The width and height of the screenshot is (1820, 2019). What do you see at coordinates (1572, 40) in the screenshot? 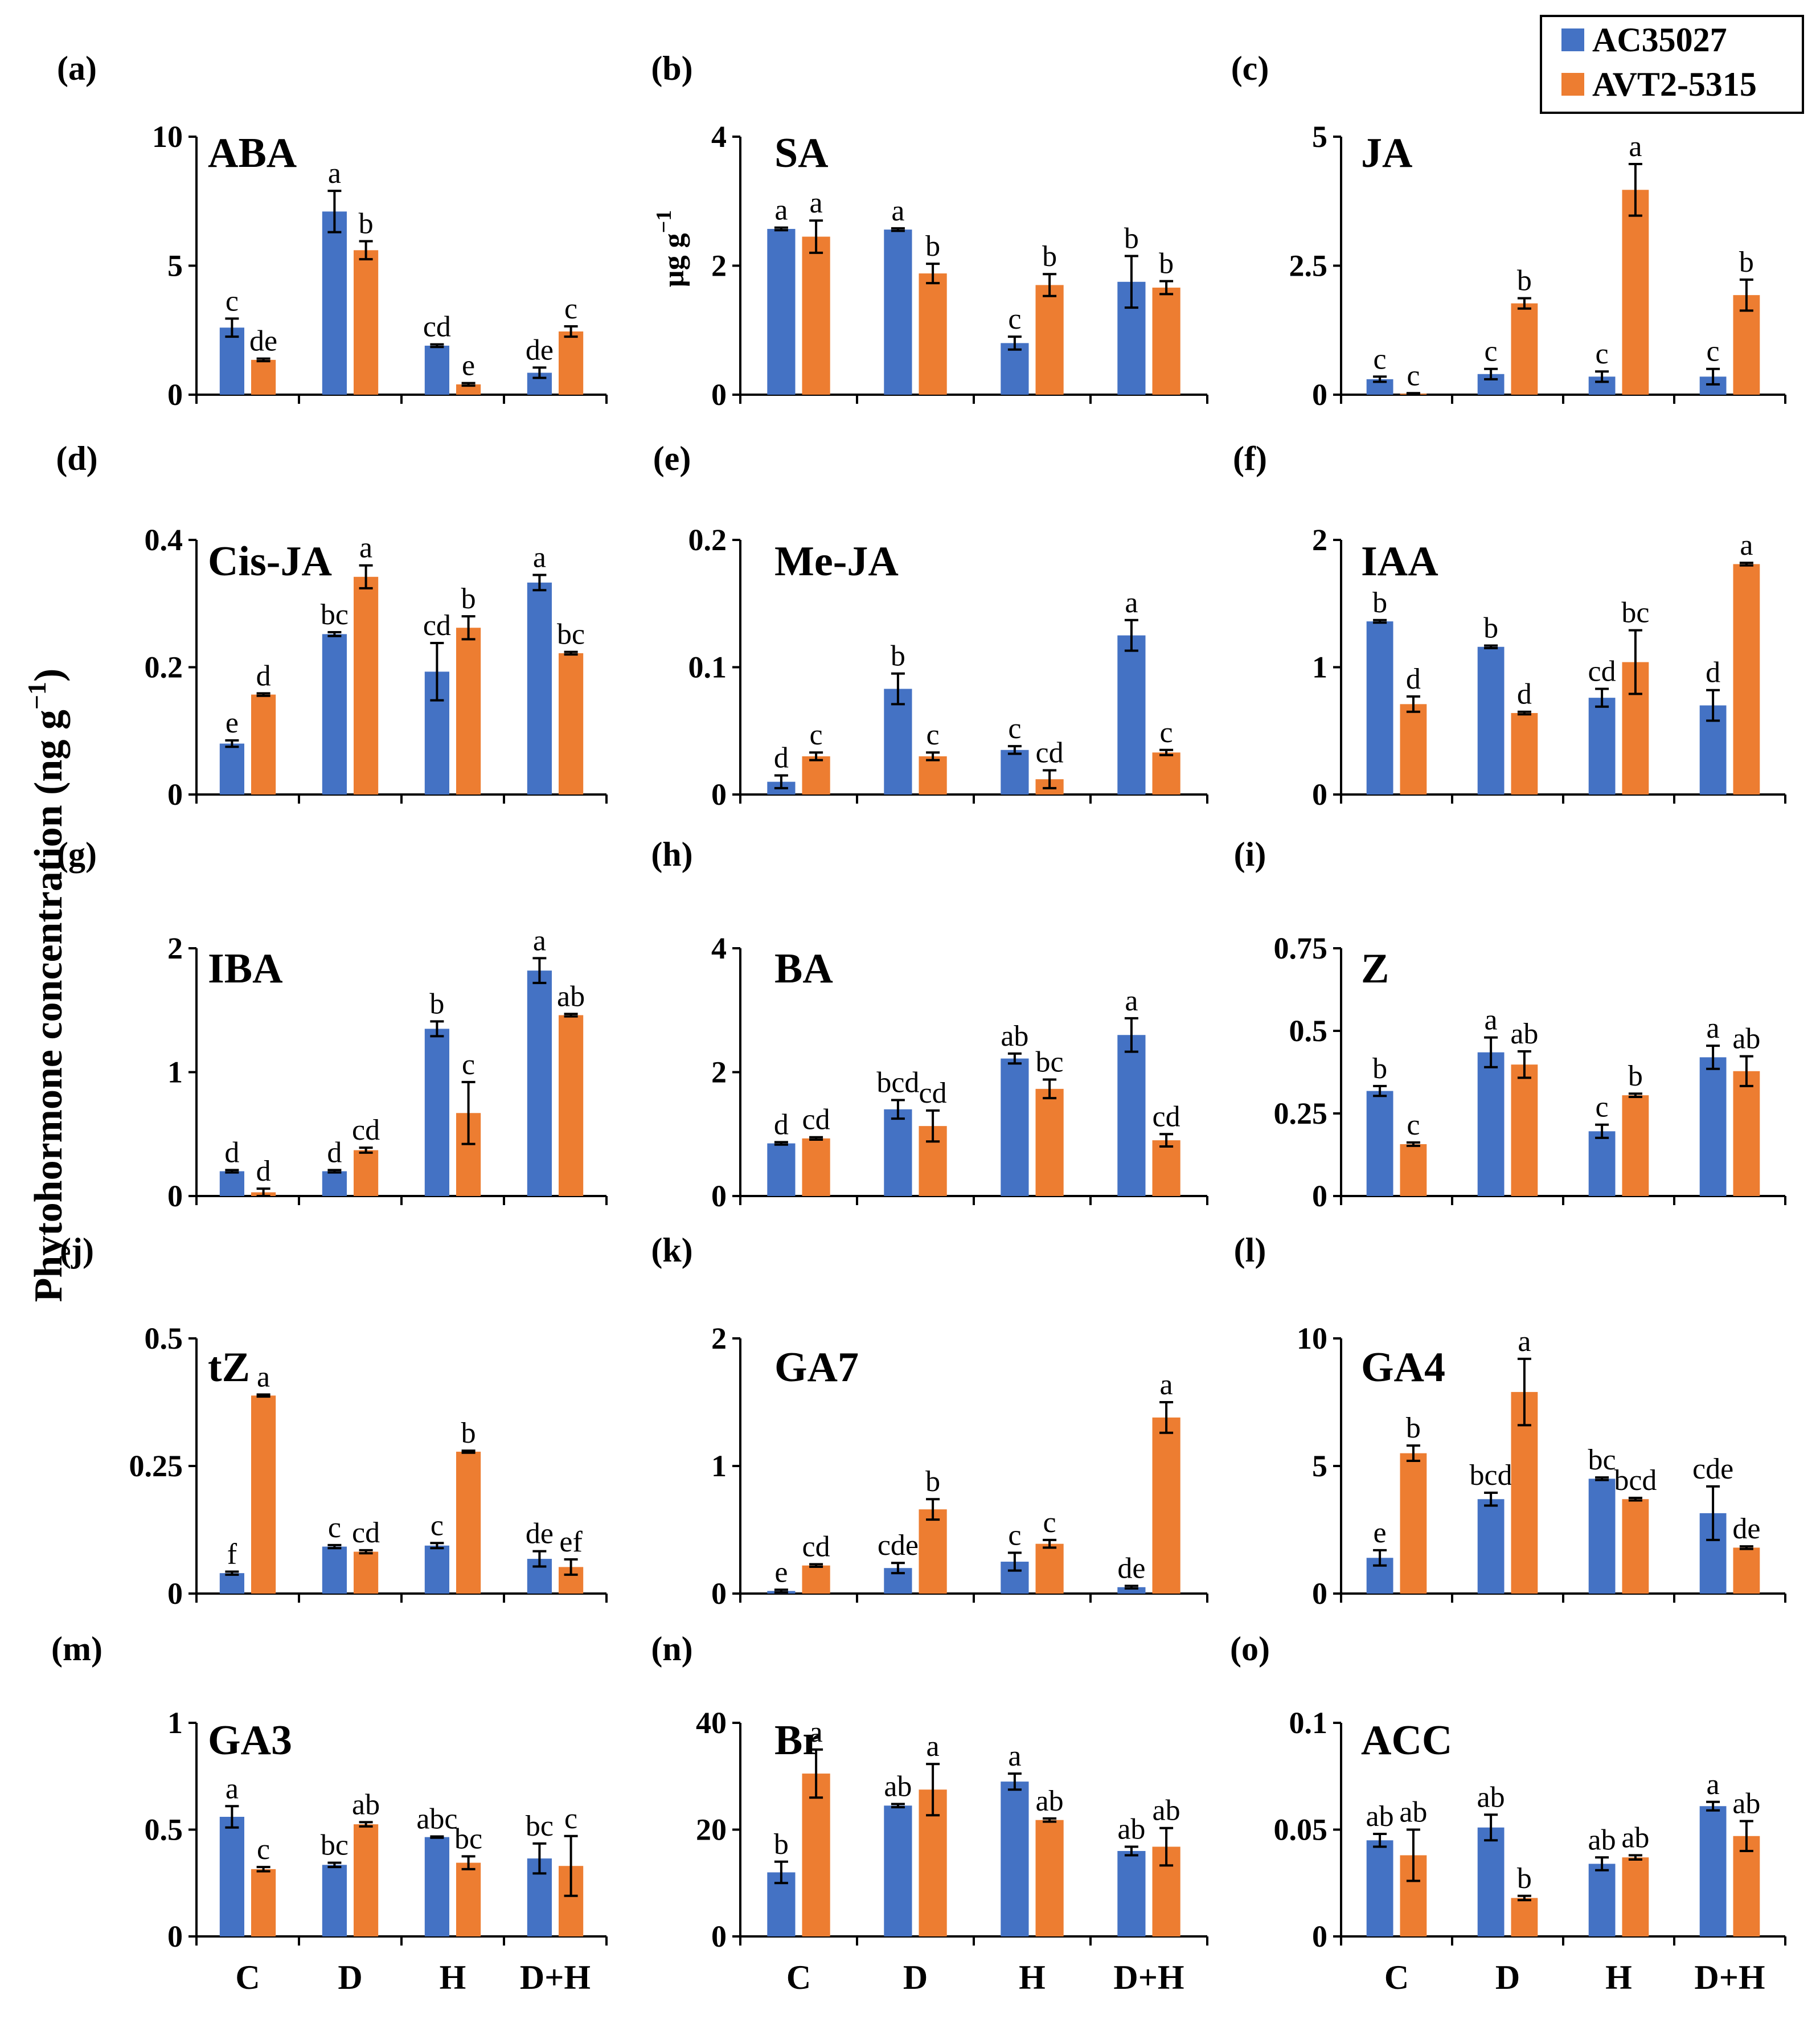
I see `legend-swatch-ac35027` at bounding box center [1572, 40].